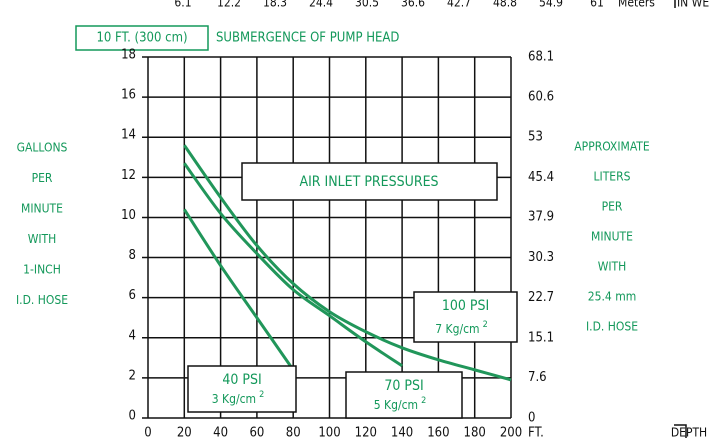 This screenshot has height=442, width=709. Describe the element at coordinates (42, 178) in the screenshot. I see `y-axis-label: PER` at that location.